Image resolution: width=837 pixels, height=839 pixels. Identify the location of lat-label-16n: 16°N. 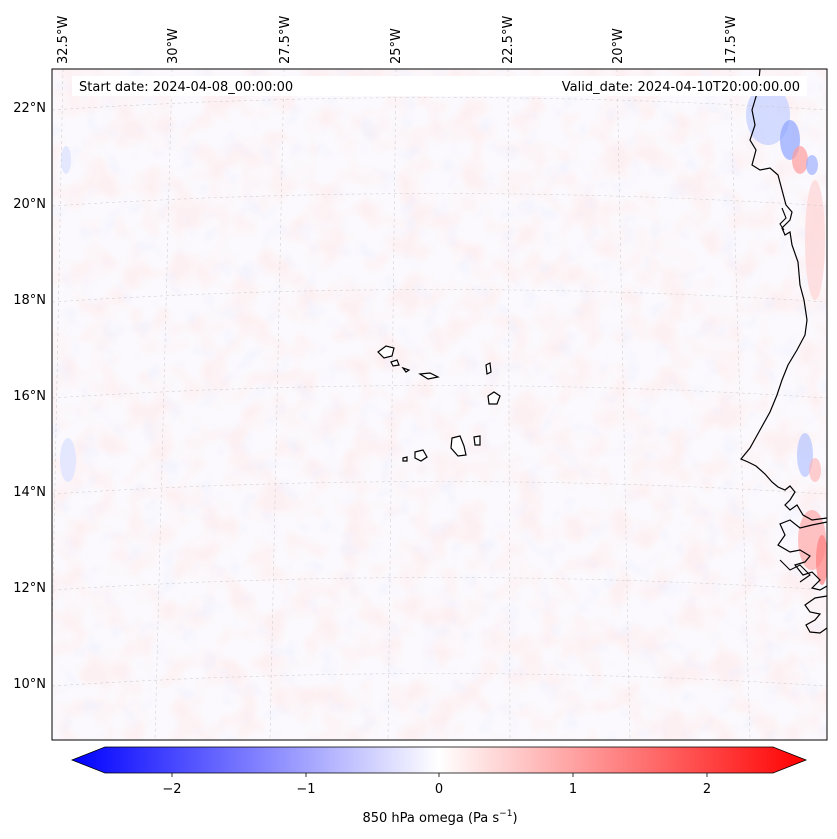
(29, 396).